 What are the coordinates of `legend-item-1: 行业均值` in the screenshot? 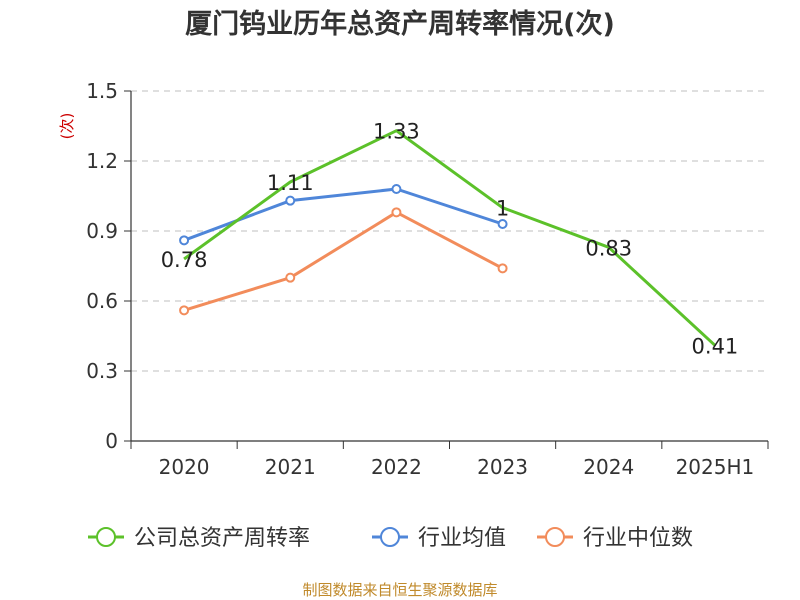 It's located at (439, 538).